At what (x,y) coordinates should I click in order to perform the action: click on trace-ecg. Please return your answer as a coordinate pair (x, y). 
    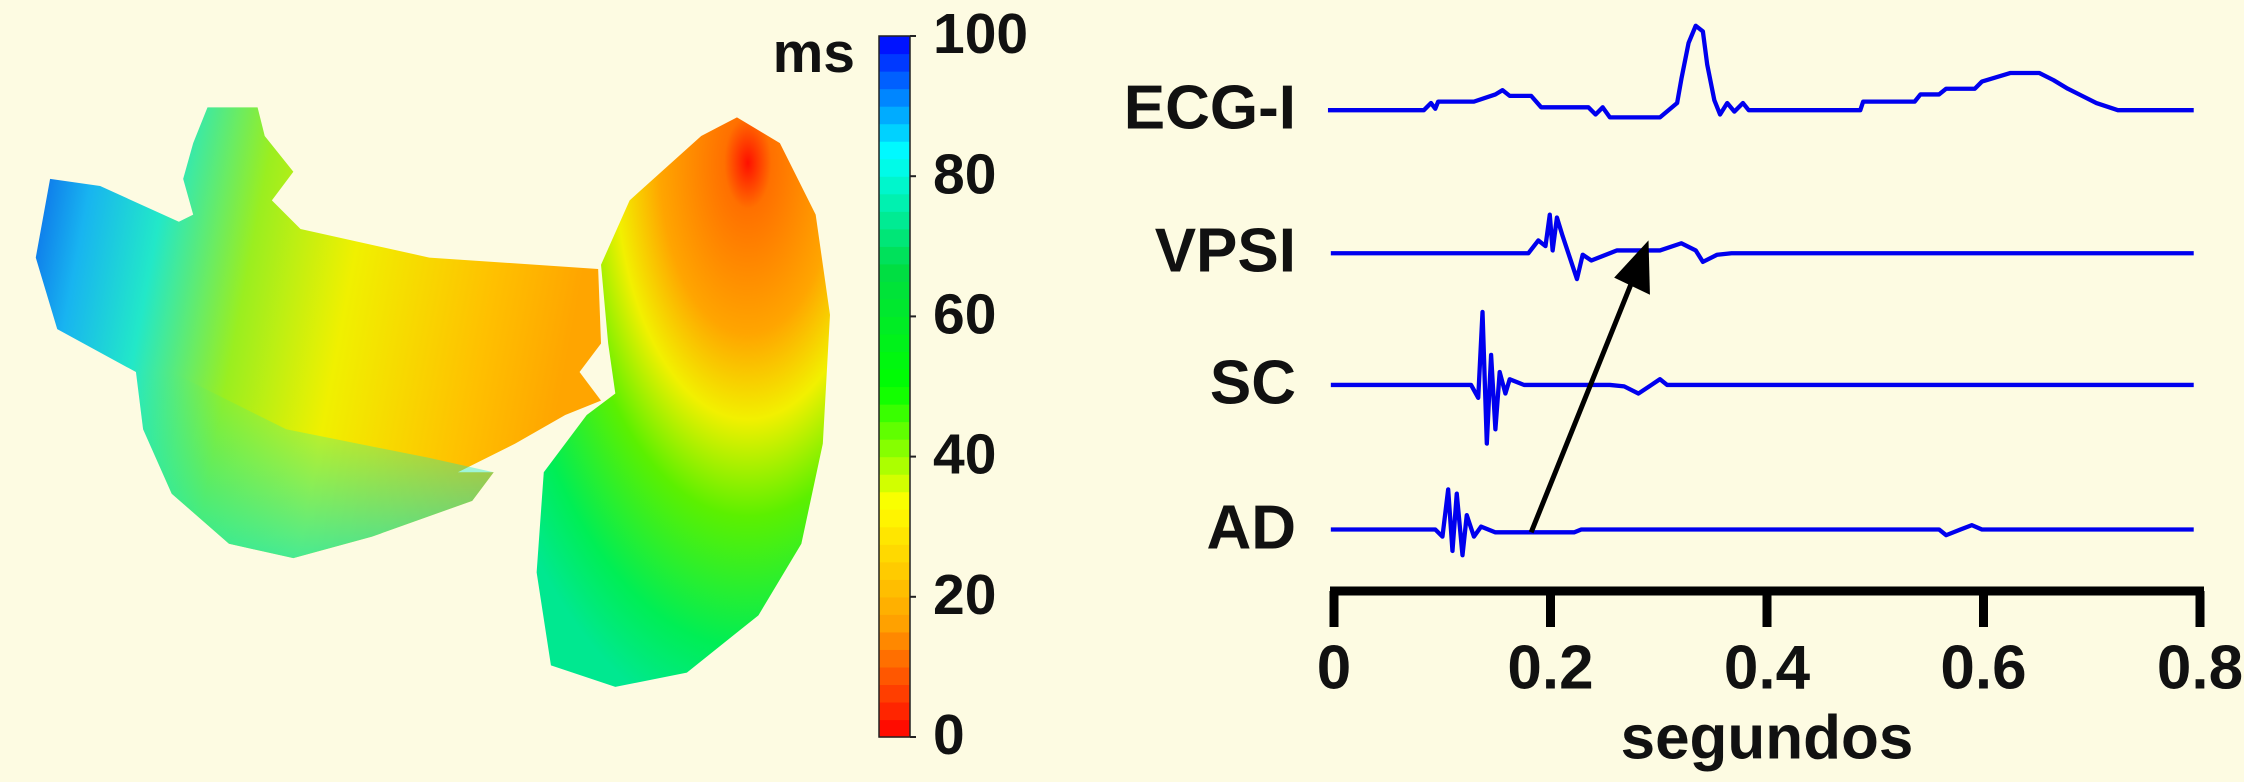
    Looking at the image, I should click on (1760, 71).